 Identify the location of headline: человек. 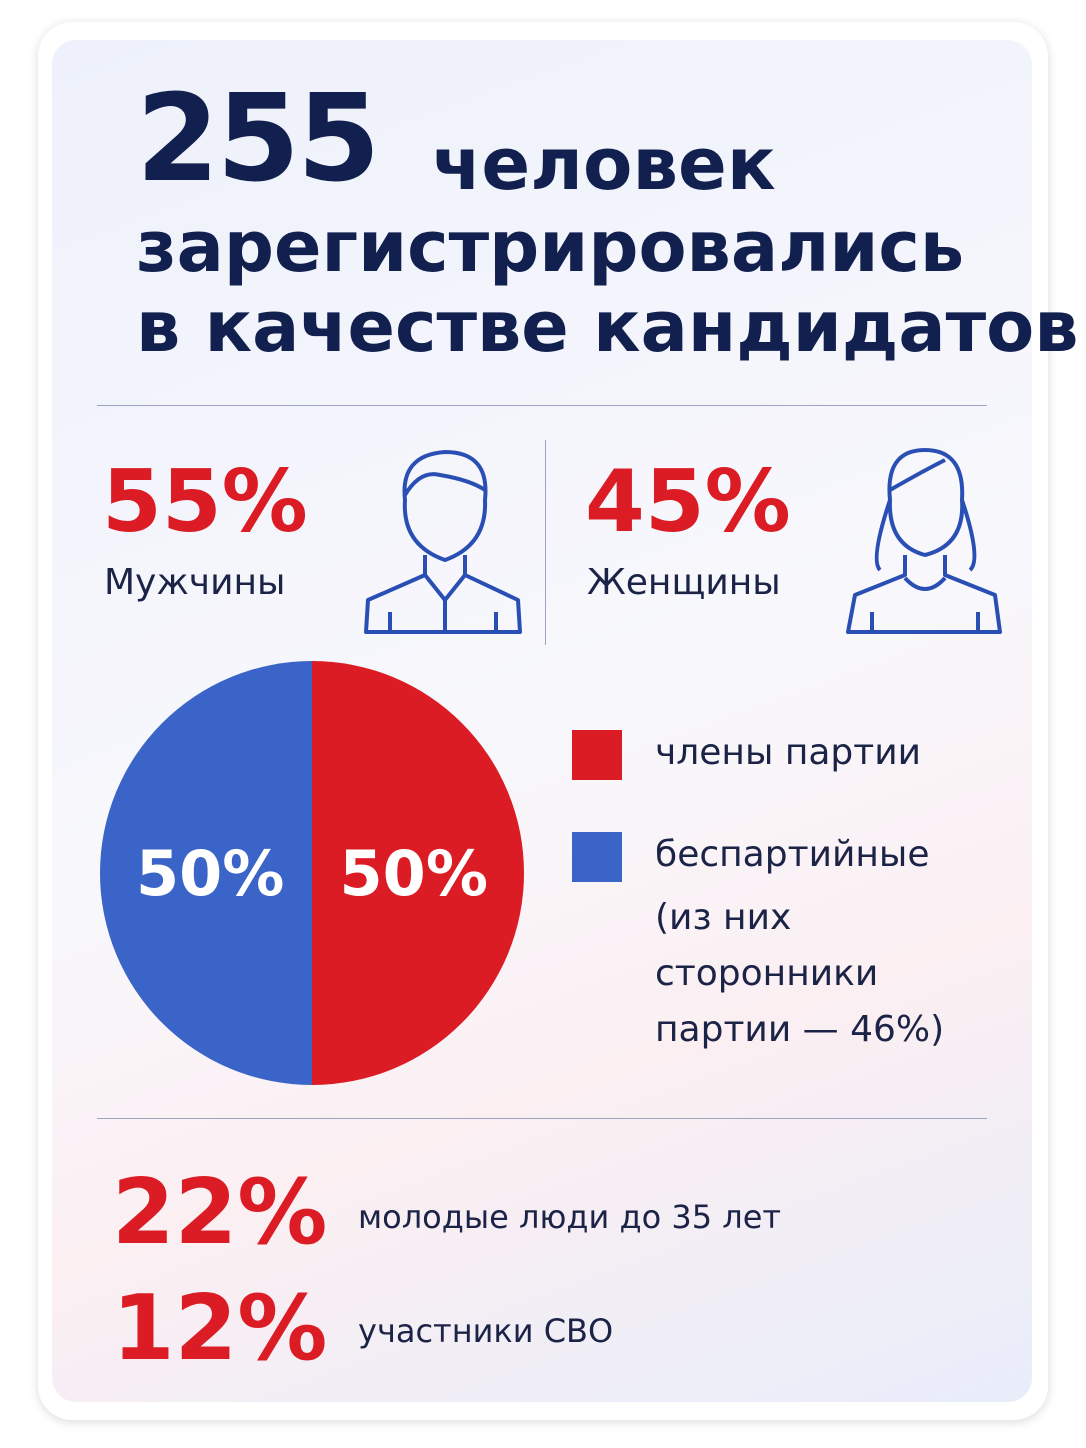
(604, 164).